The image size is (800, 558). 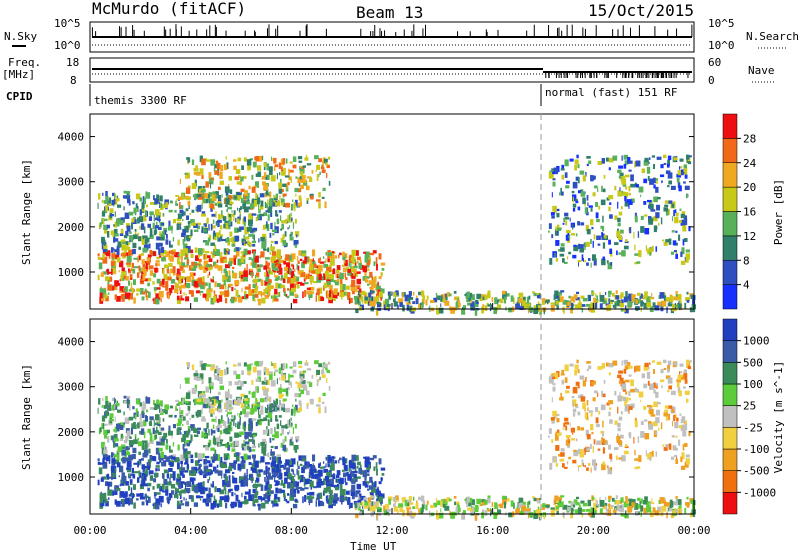 I want to click on cpid-mode-themis: themis 3300 RF, so click(x=140, y=100).